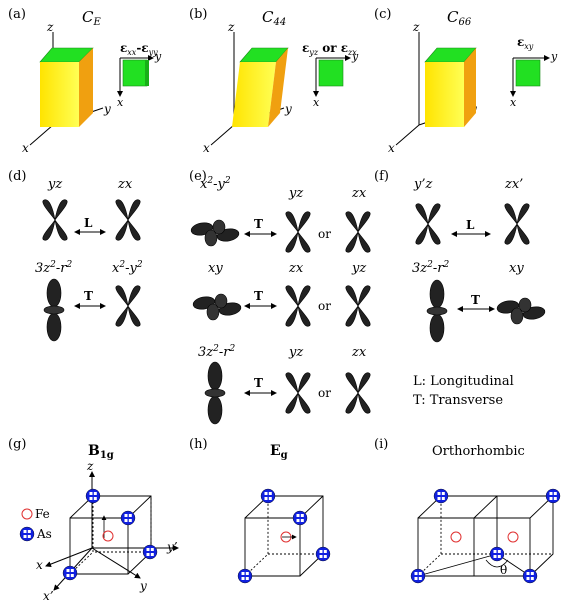  Describe the element at coordinates (478, 451) in the screenshot. I see `panel-i-title: Orthorhombic` at that location.